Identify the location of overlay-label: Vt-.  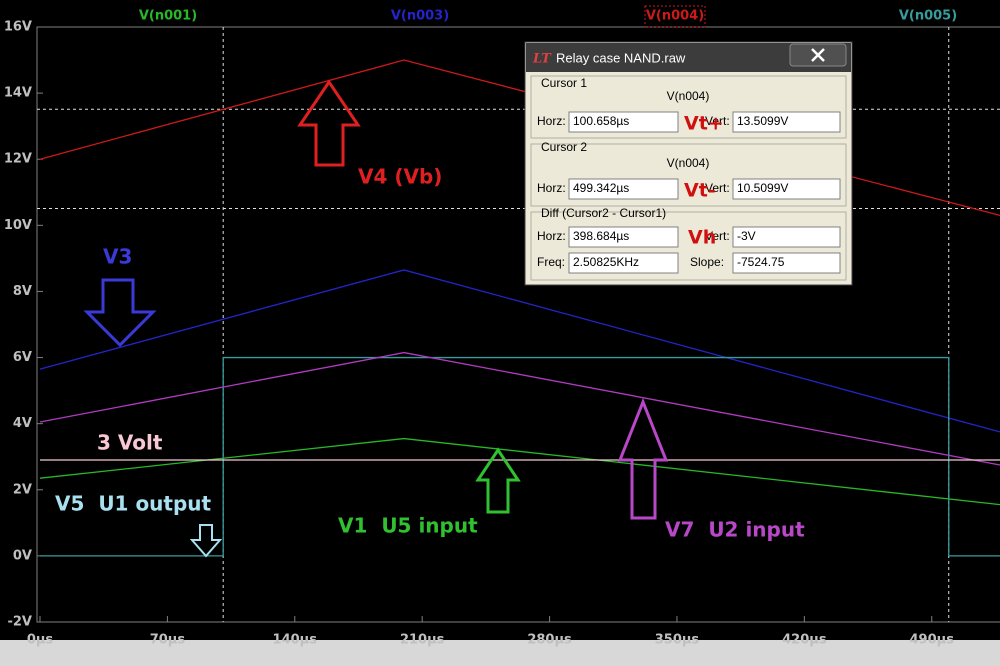
(700, 191).